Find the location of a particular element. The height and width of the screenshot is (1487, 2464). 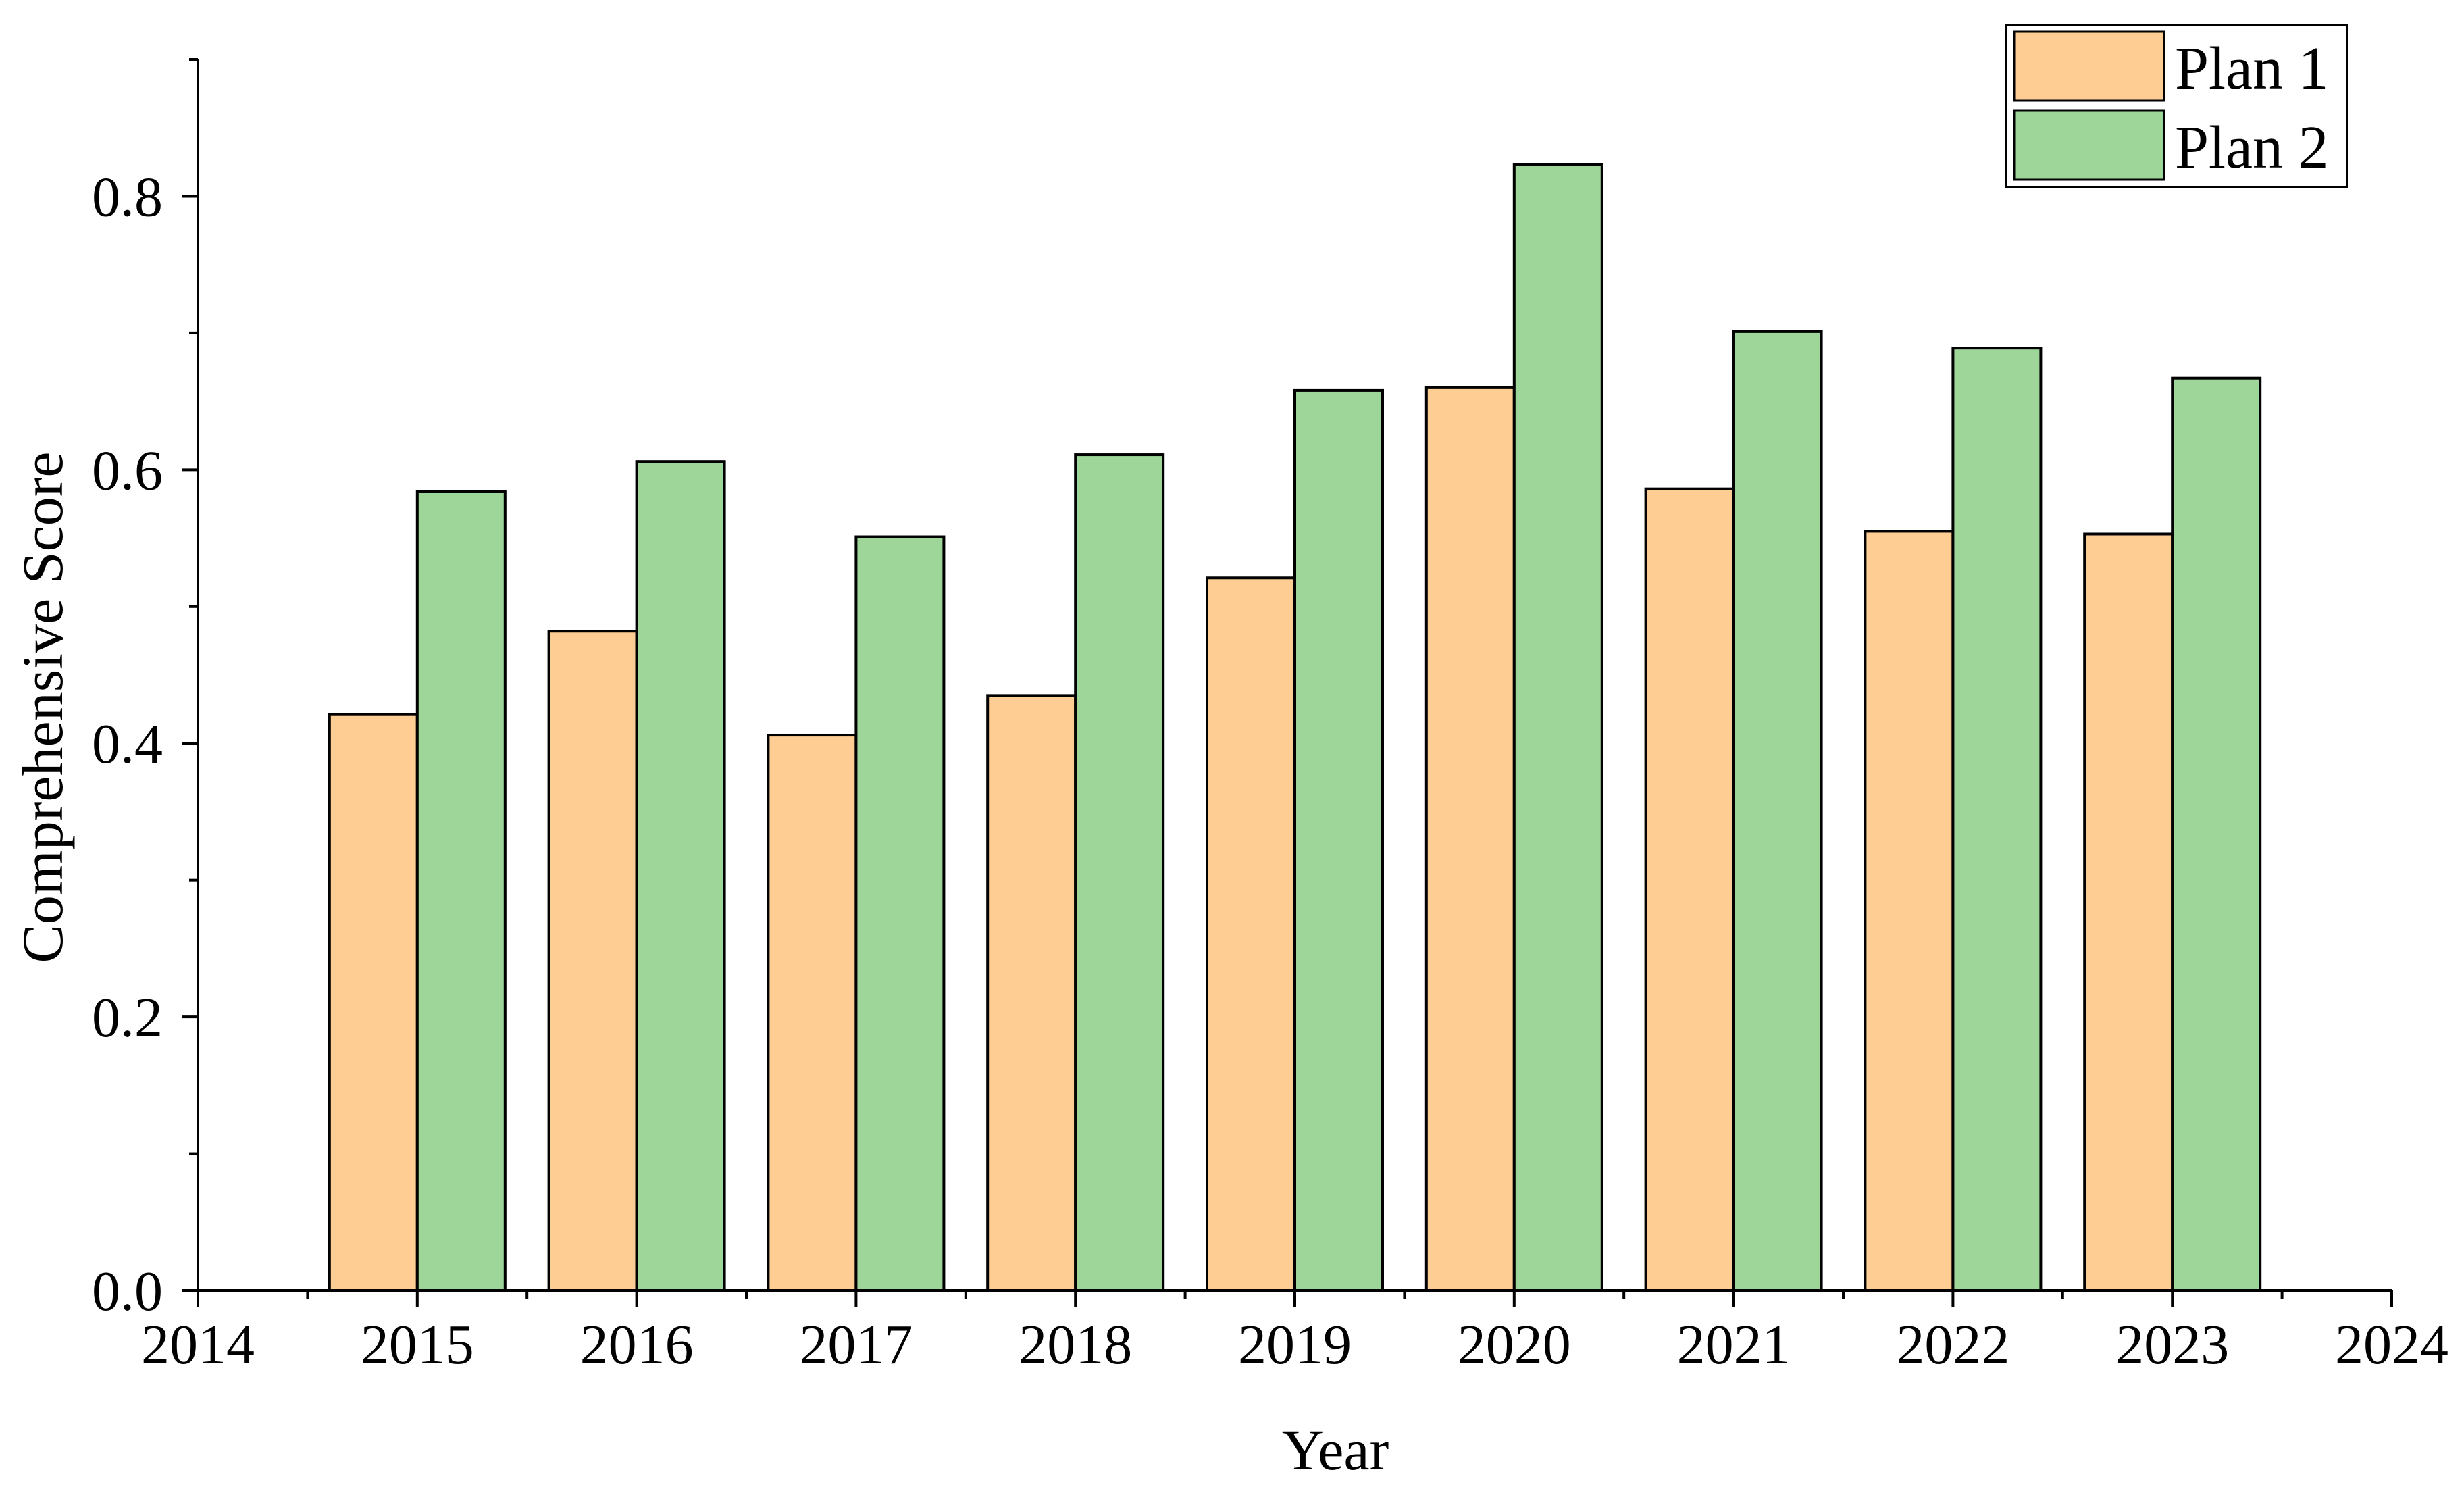

x-tick-label: 2023 is located at coordinates (2172, 1344).